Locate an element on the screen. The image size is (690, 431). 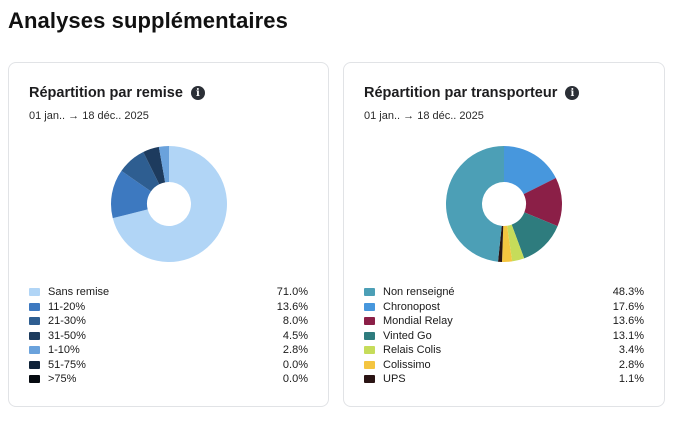
legend-value: 8.0% is located at coordinates (295, 321).